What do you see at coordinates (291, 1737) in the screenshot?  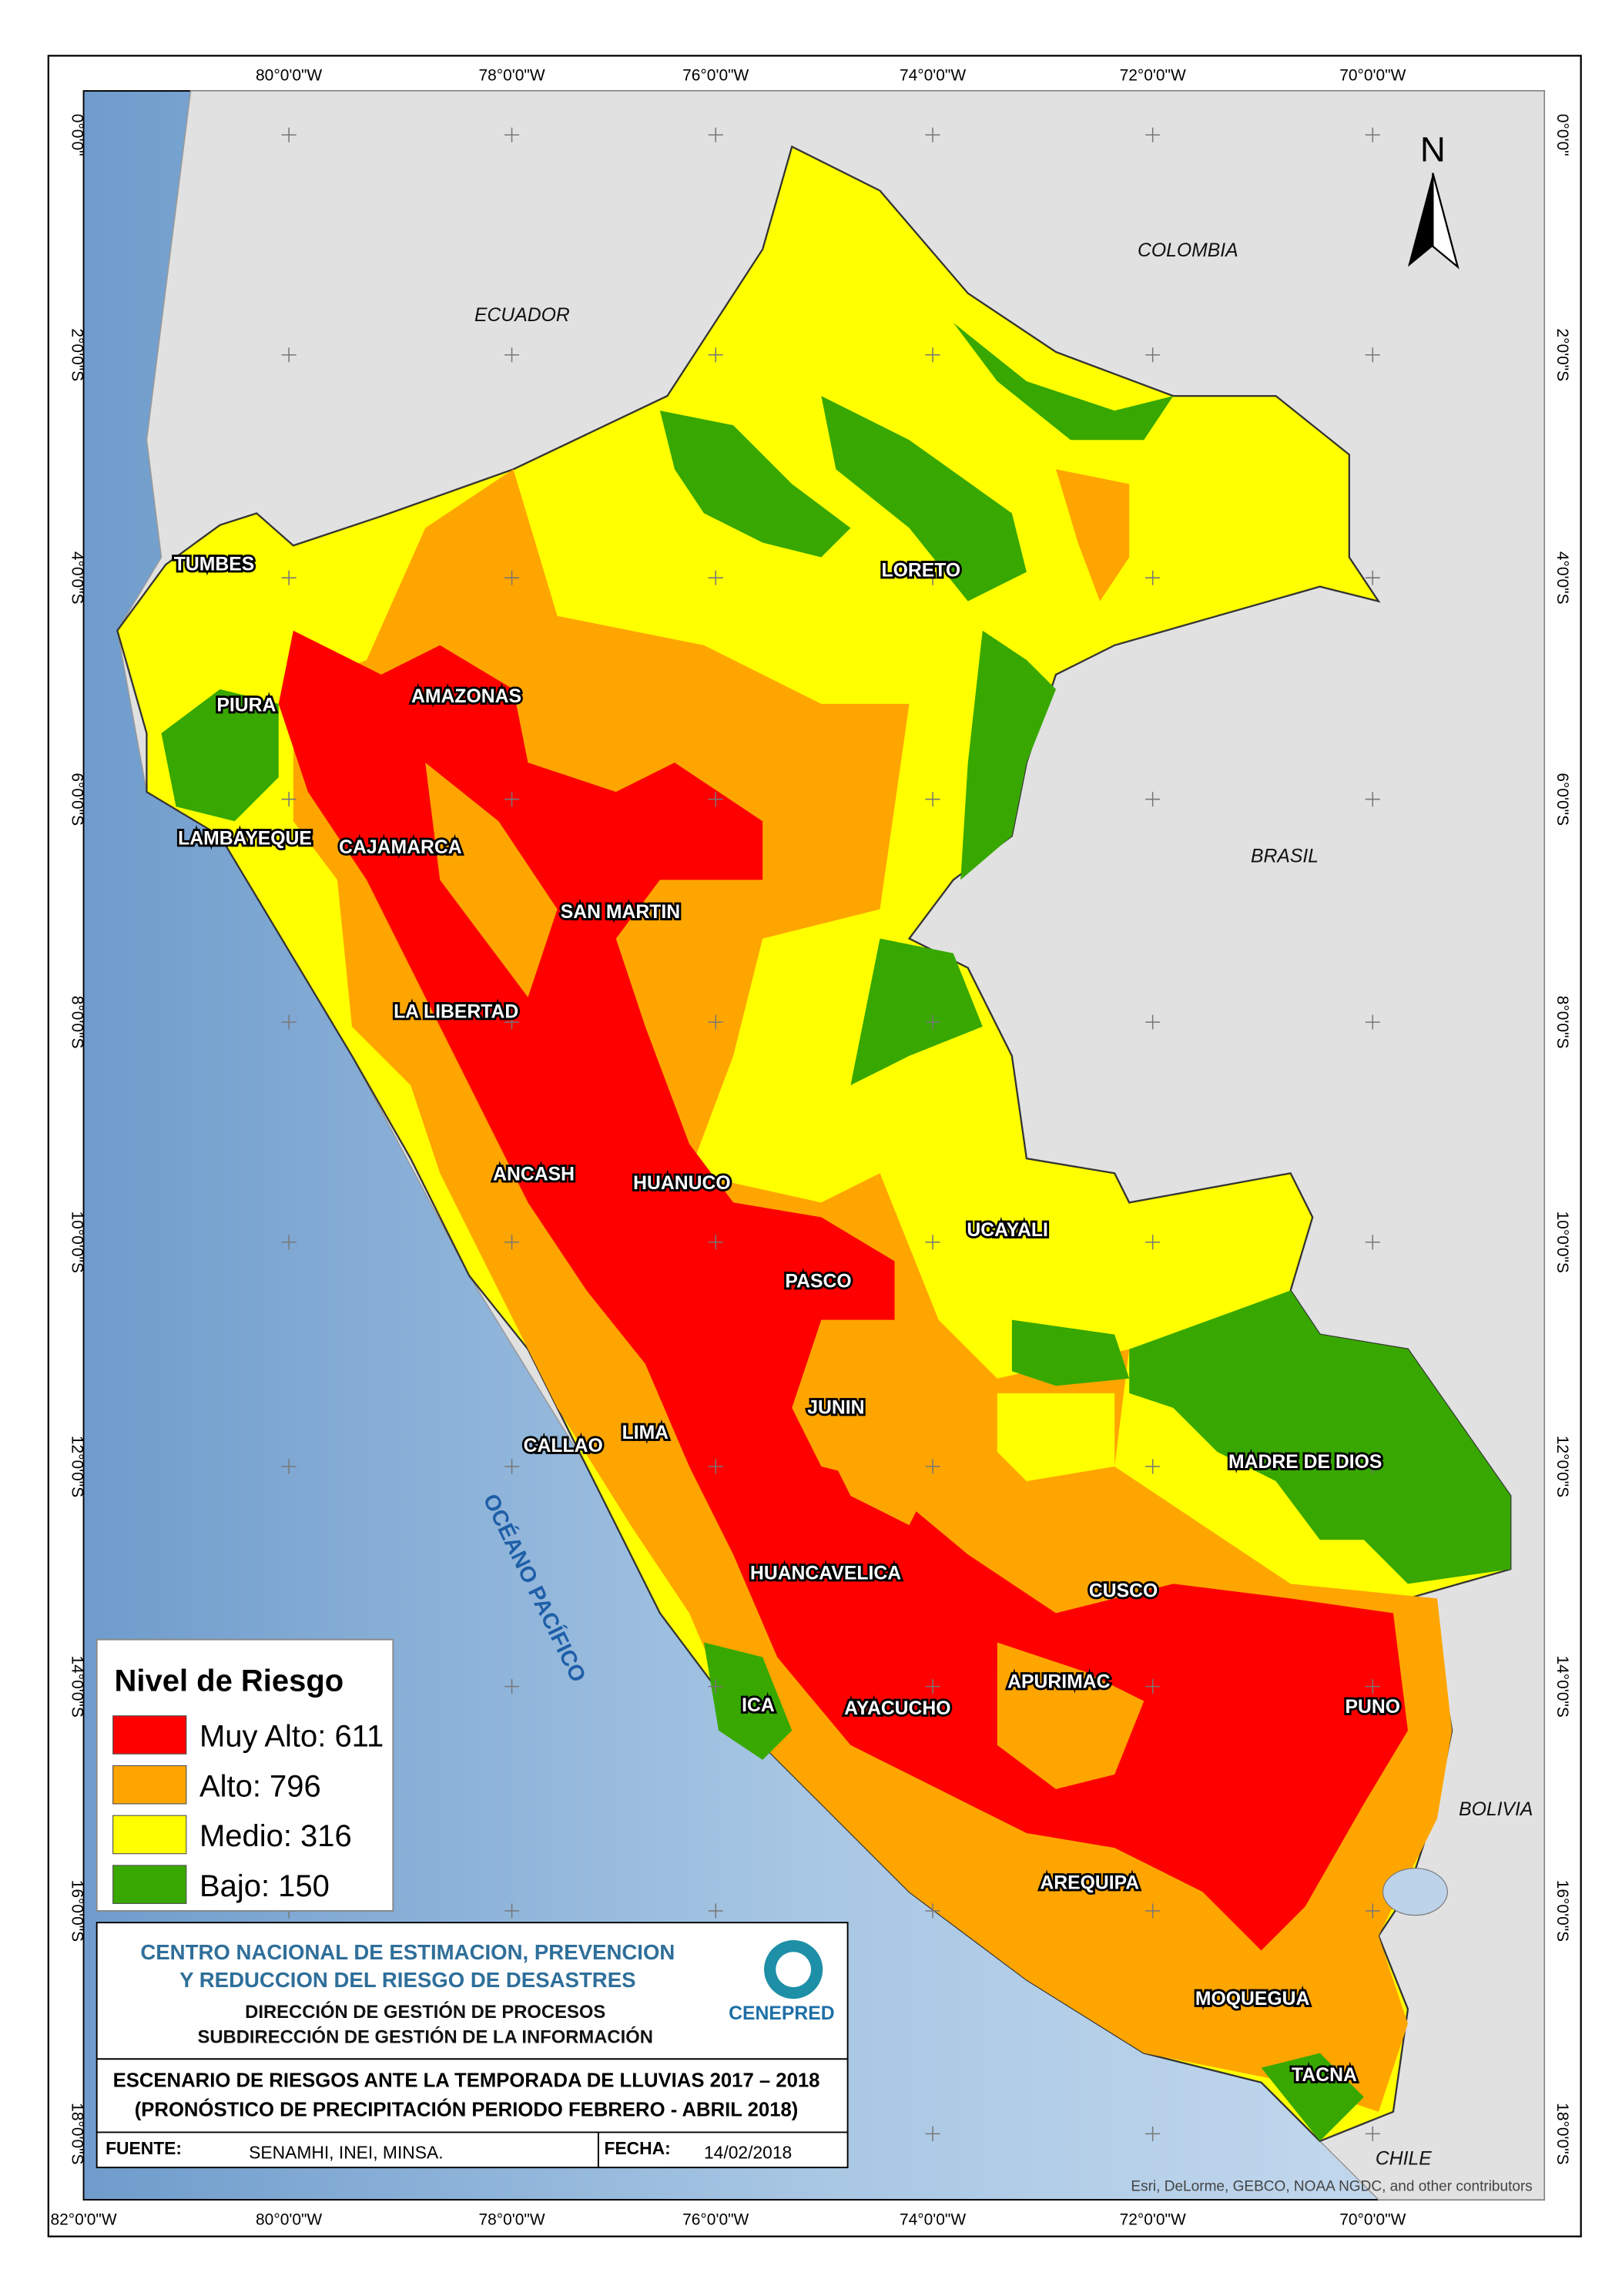 I see `legend-label: Muy Alto: 611` at bounding box center [291, 1737].